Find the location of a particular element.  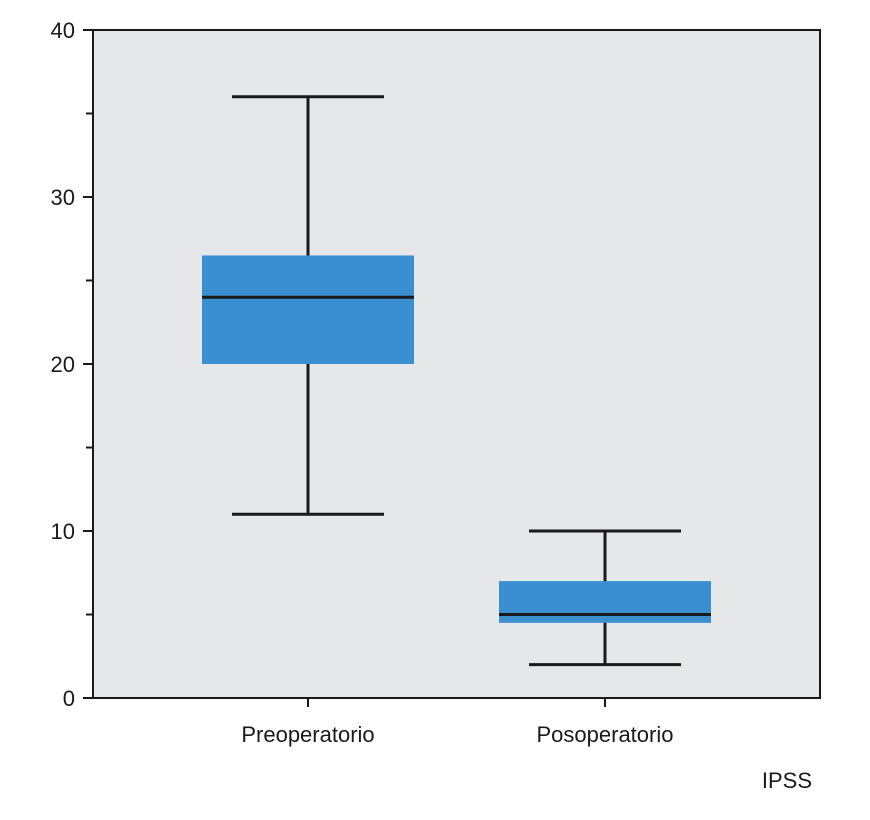

y-axis: 0 10 20 30 40 is located at coordinates (72, 364).